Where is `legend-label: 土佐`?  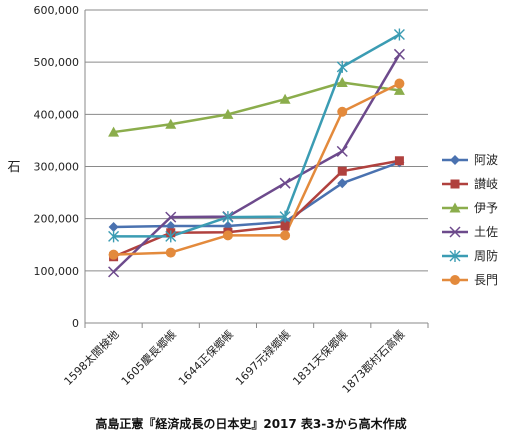 legend-label: 土佐 is located at coordinates (486, 232).